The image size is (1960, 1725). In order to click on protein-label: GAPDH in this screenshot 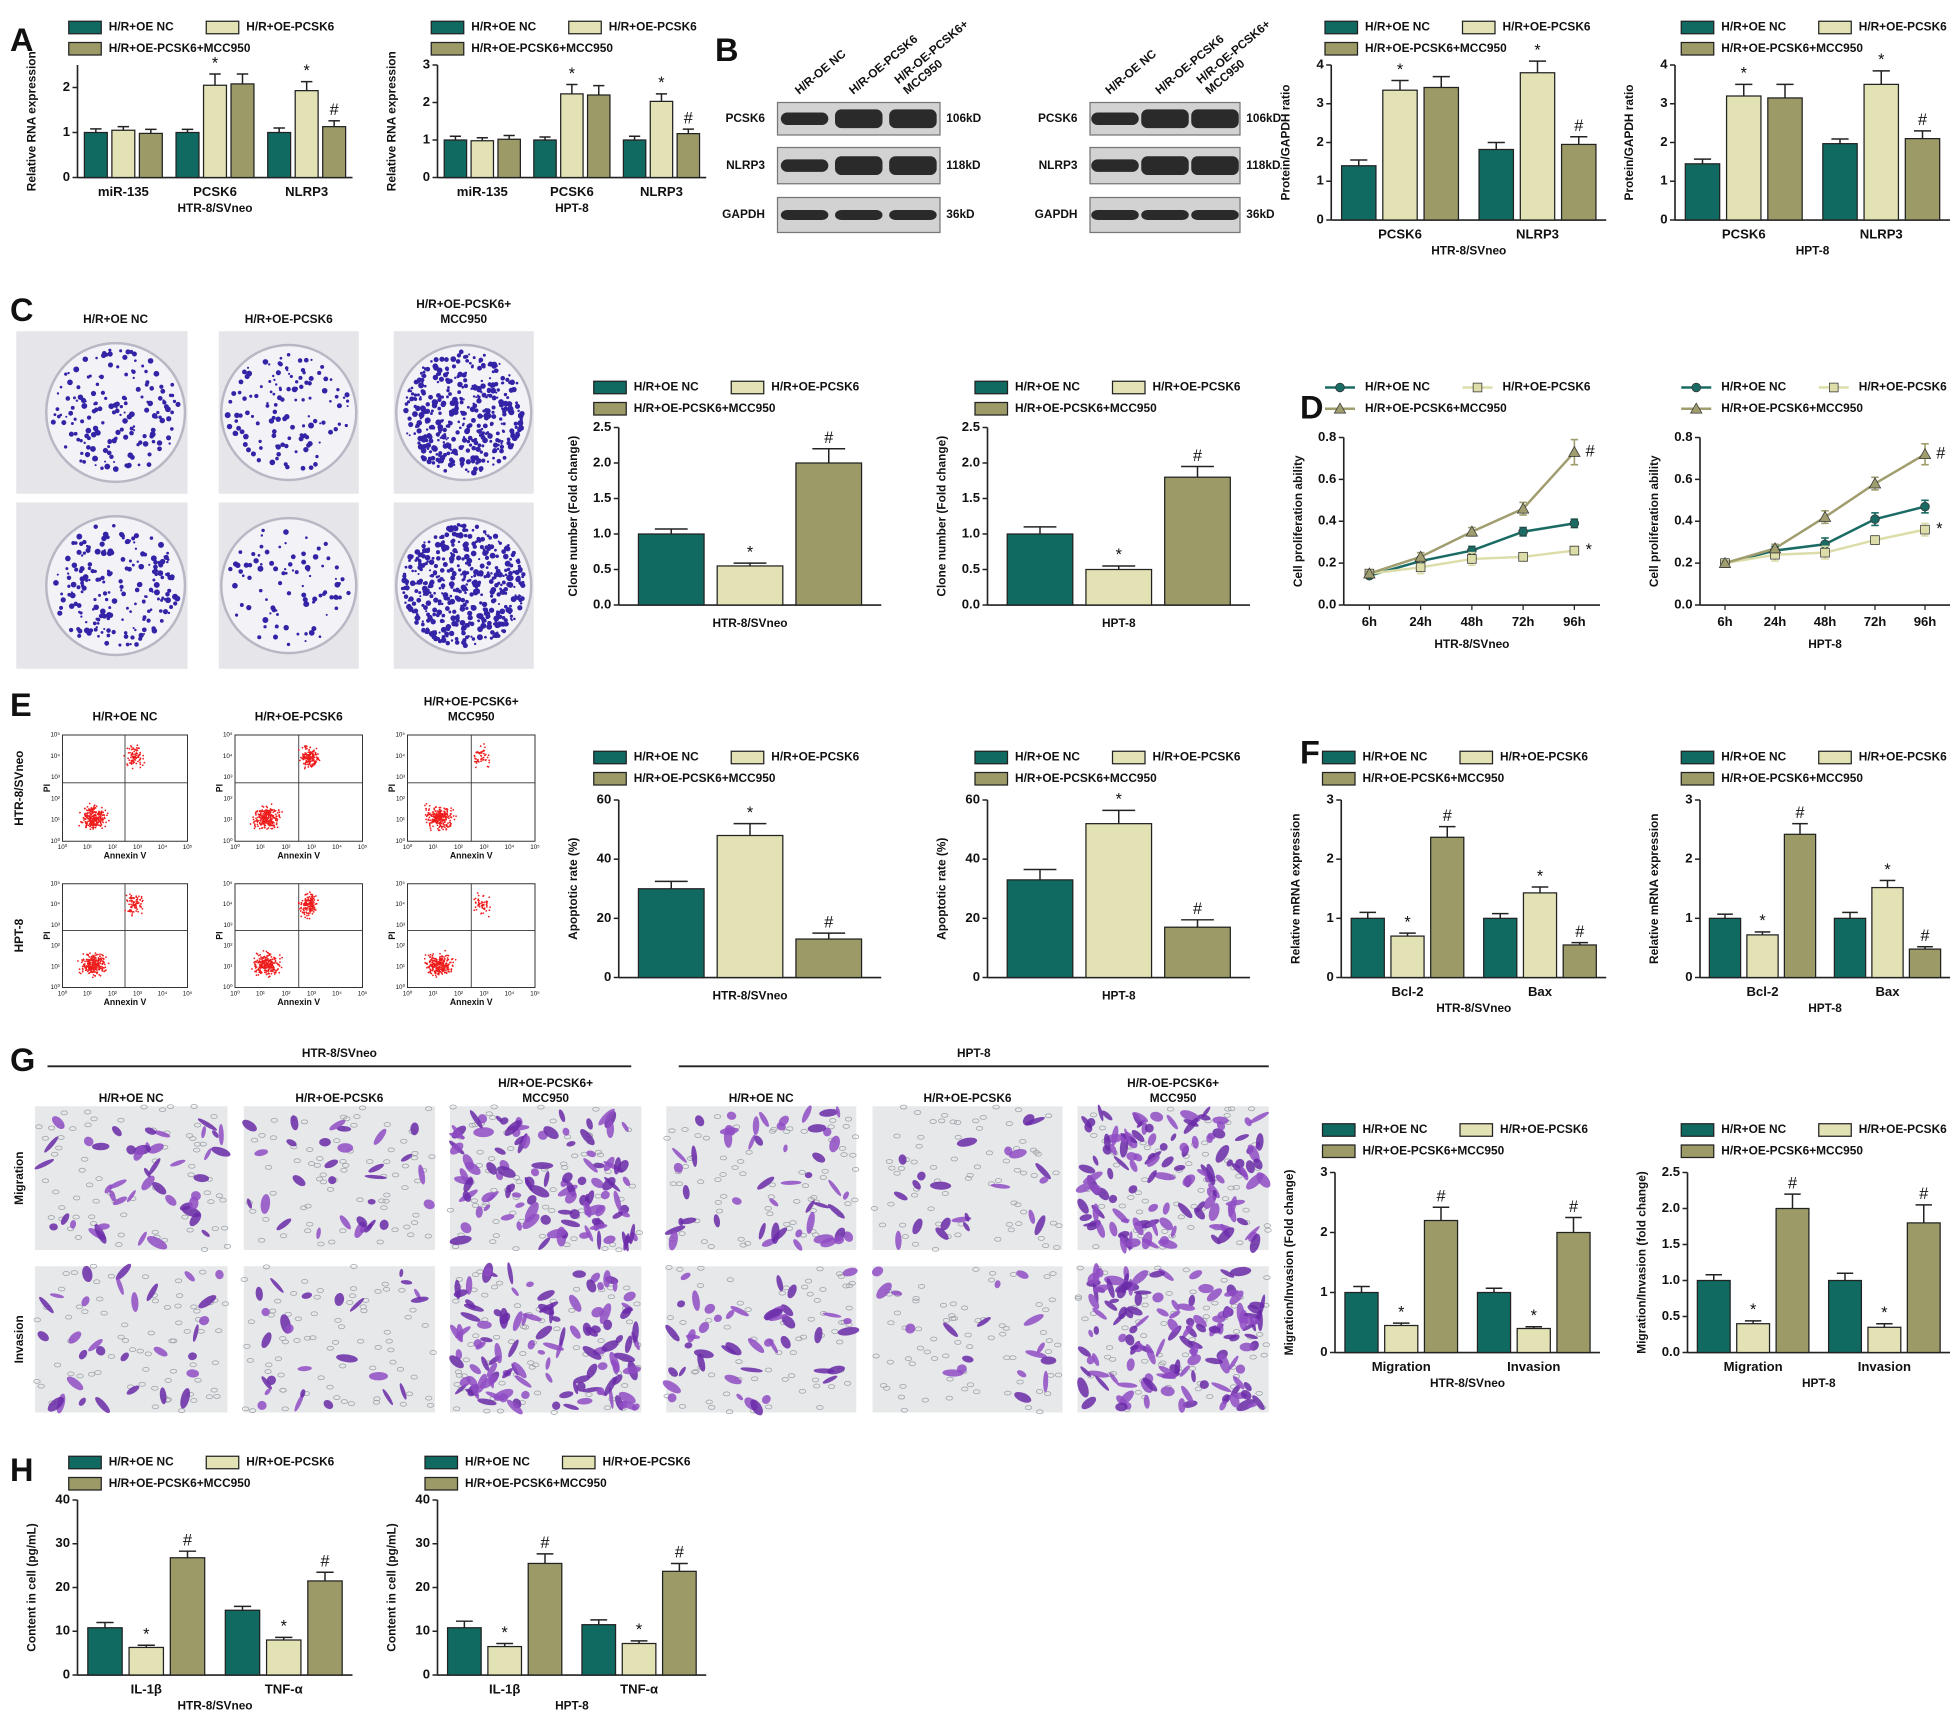, I will do `click(1056, 214)`.